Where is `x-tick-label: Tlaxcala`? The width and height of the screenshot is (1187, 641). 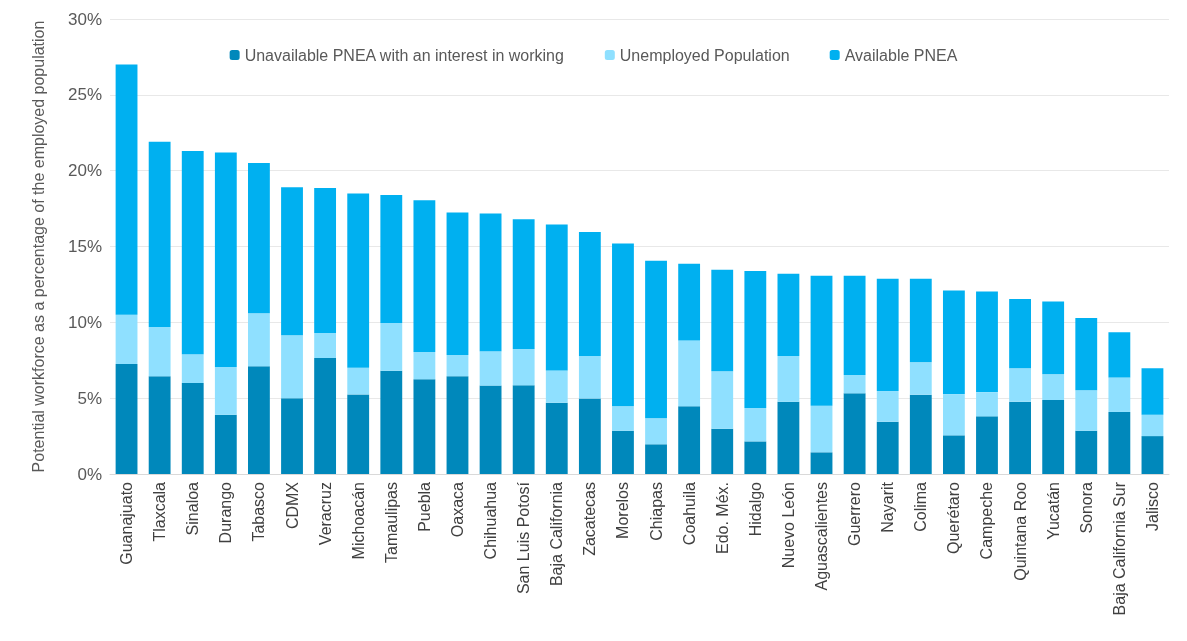
x-tick-label: Tlaxcala is located at coordinates (160, 511).